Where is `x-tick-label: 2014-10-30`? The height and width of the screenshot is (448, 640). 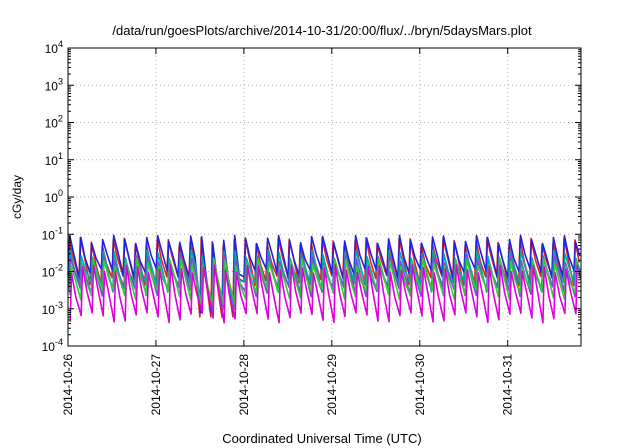 x-tick-label: 2014-10-30 is located at coordinates (420, 385).